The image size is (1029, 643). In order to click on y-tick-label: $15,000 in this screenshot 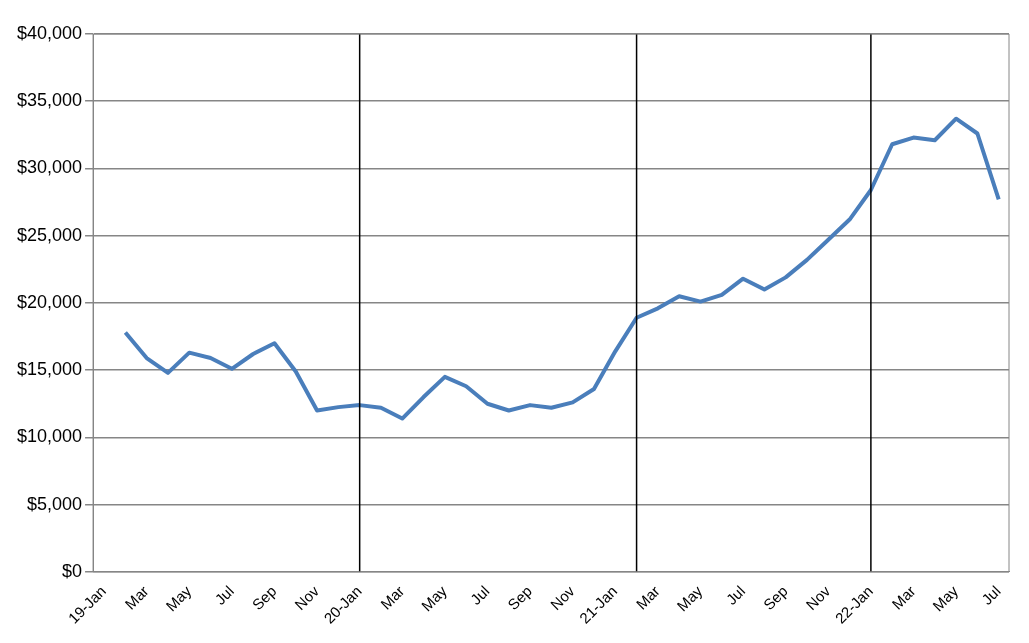, I will do `click(49, 369)`.